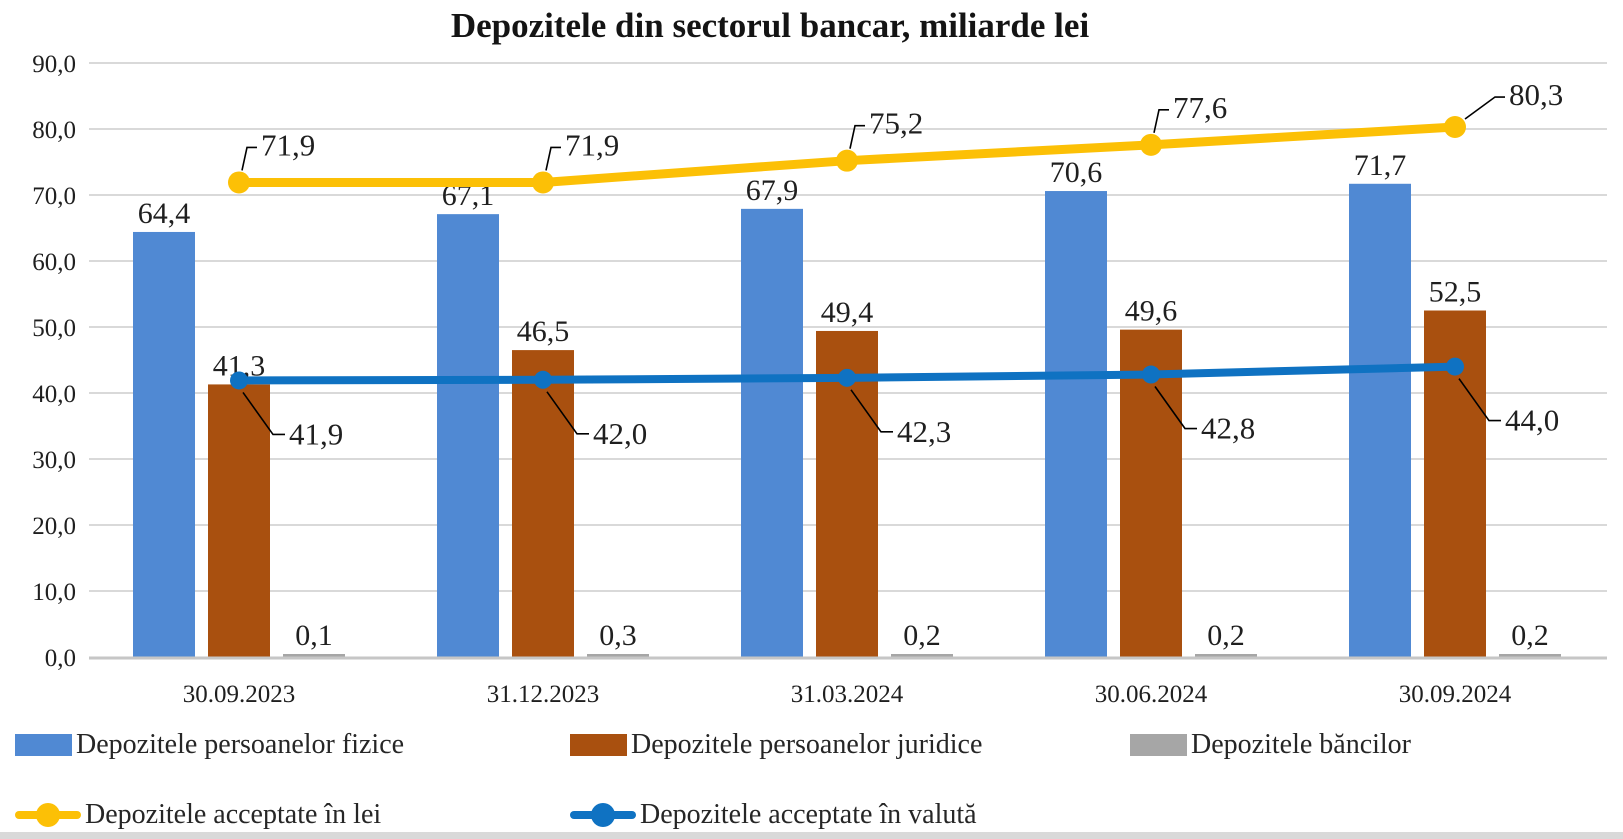 This screenshot has height=839, width=1623. I want to click on callout-value-label: 80,3, so click(1536, 94).